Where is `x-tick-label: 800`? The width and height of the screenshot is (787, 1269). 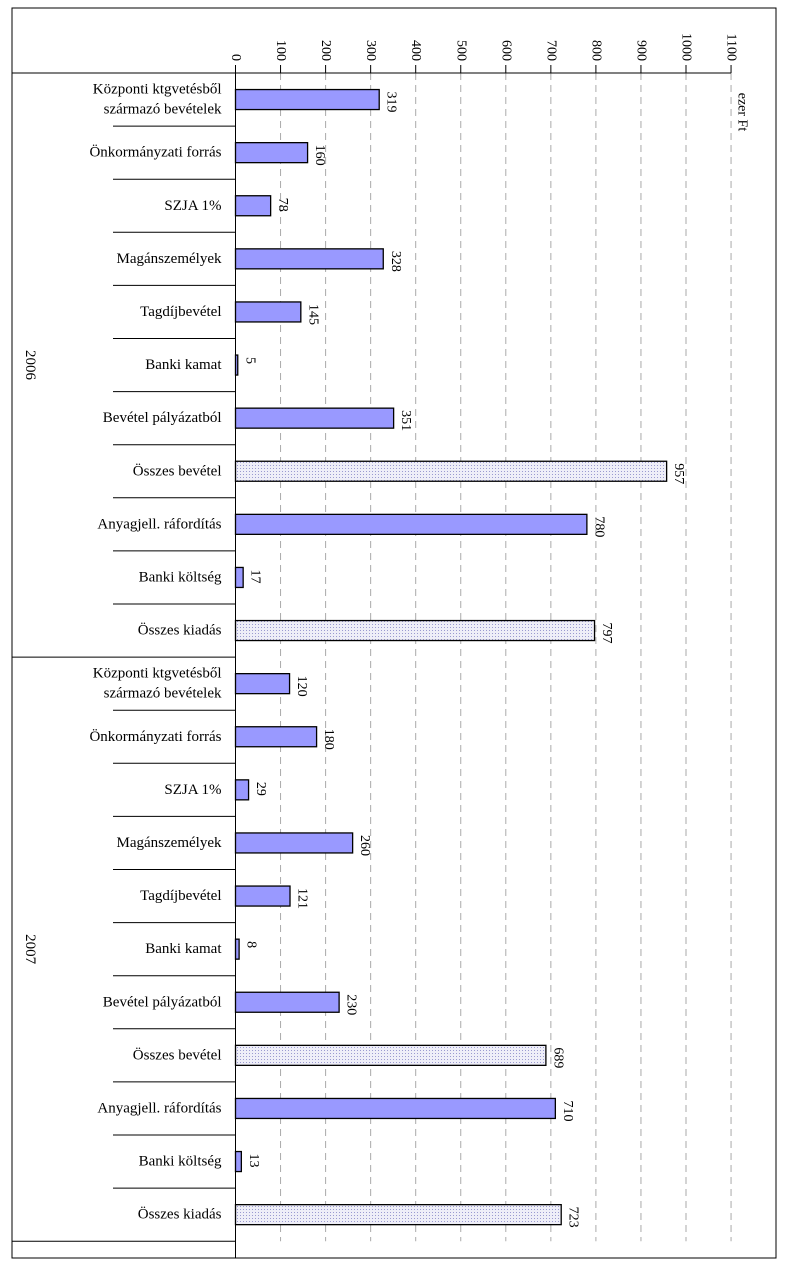
x-tick-label: 800 is located at coordinates (595, 50).